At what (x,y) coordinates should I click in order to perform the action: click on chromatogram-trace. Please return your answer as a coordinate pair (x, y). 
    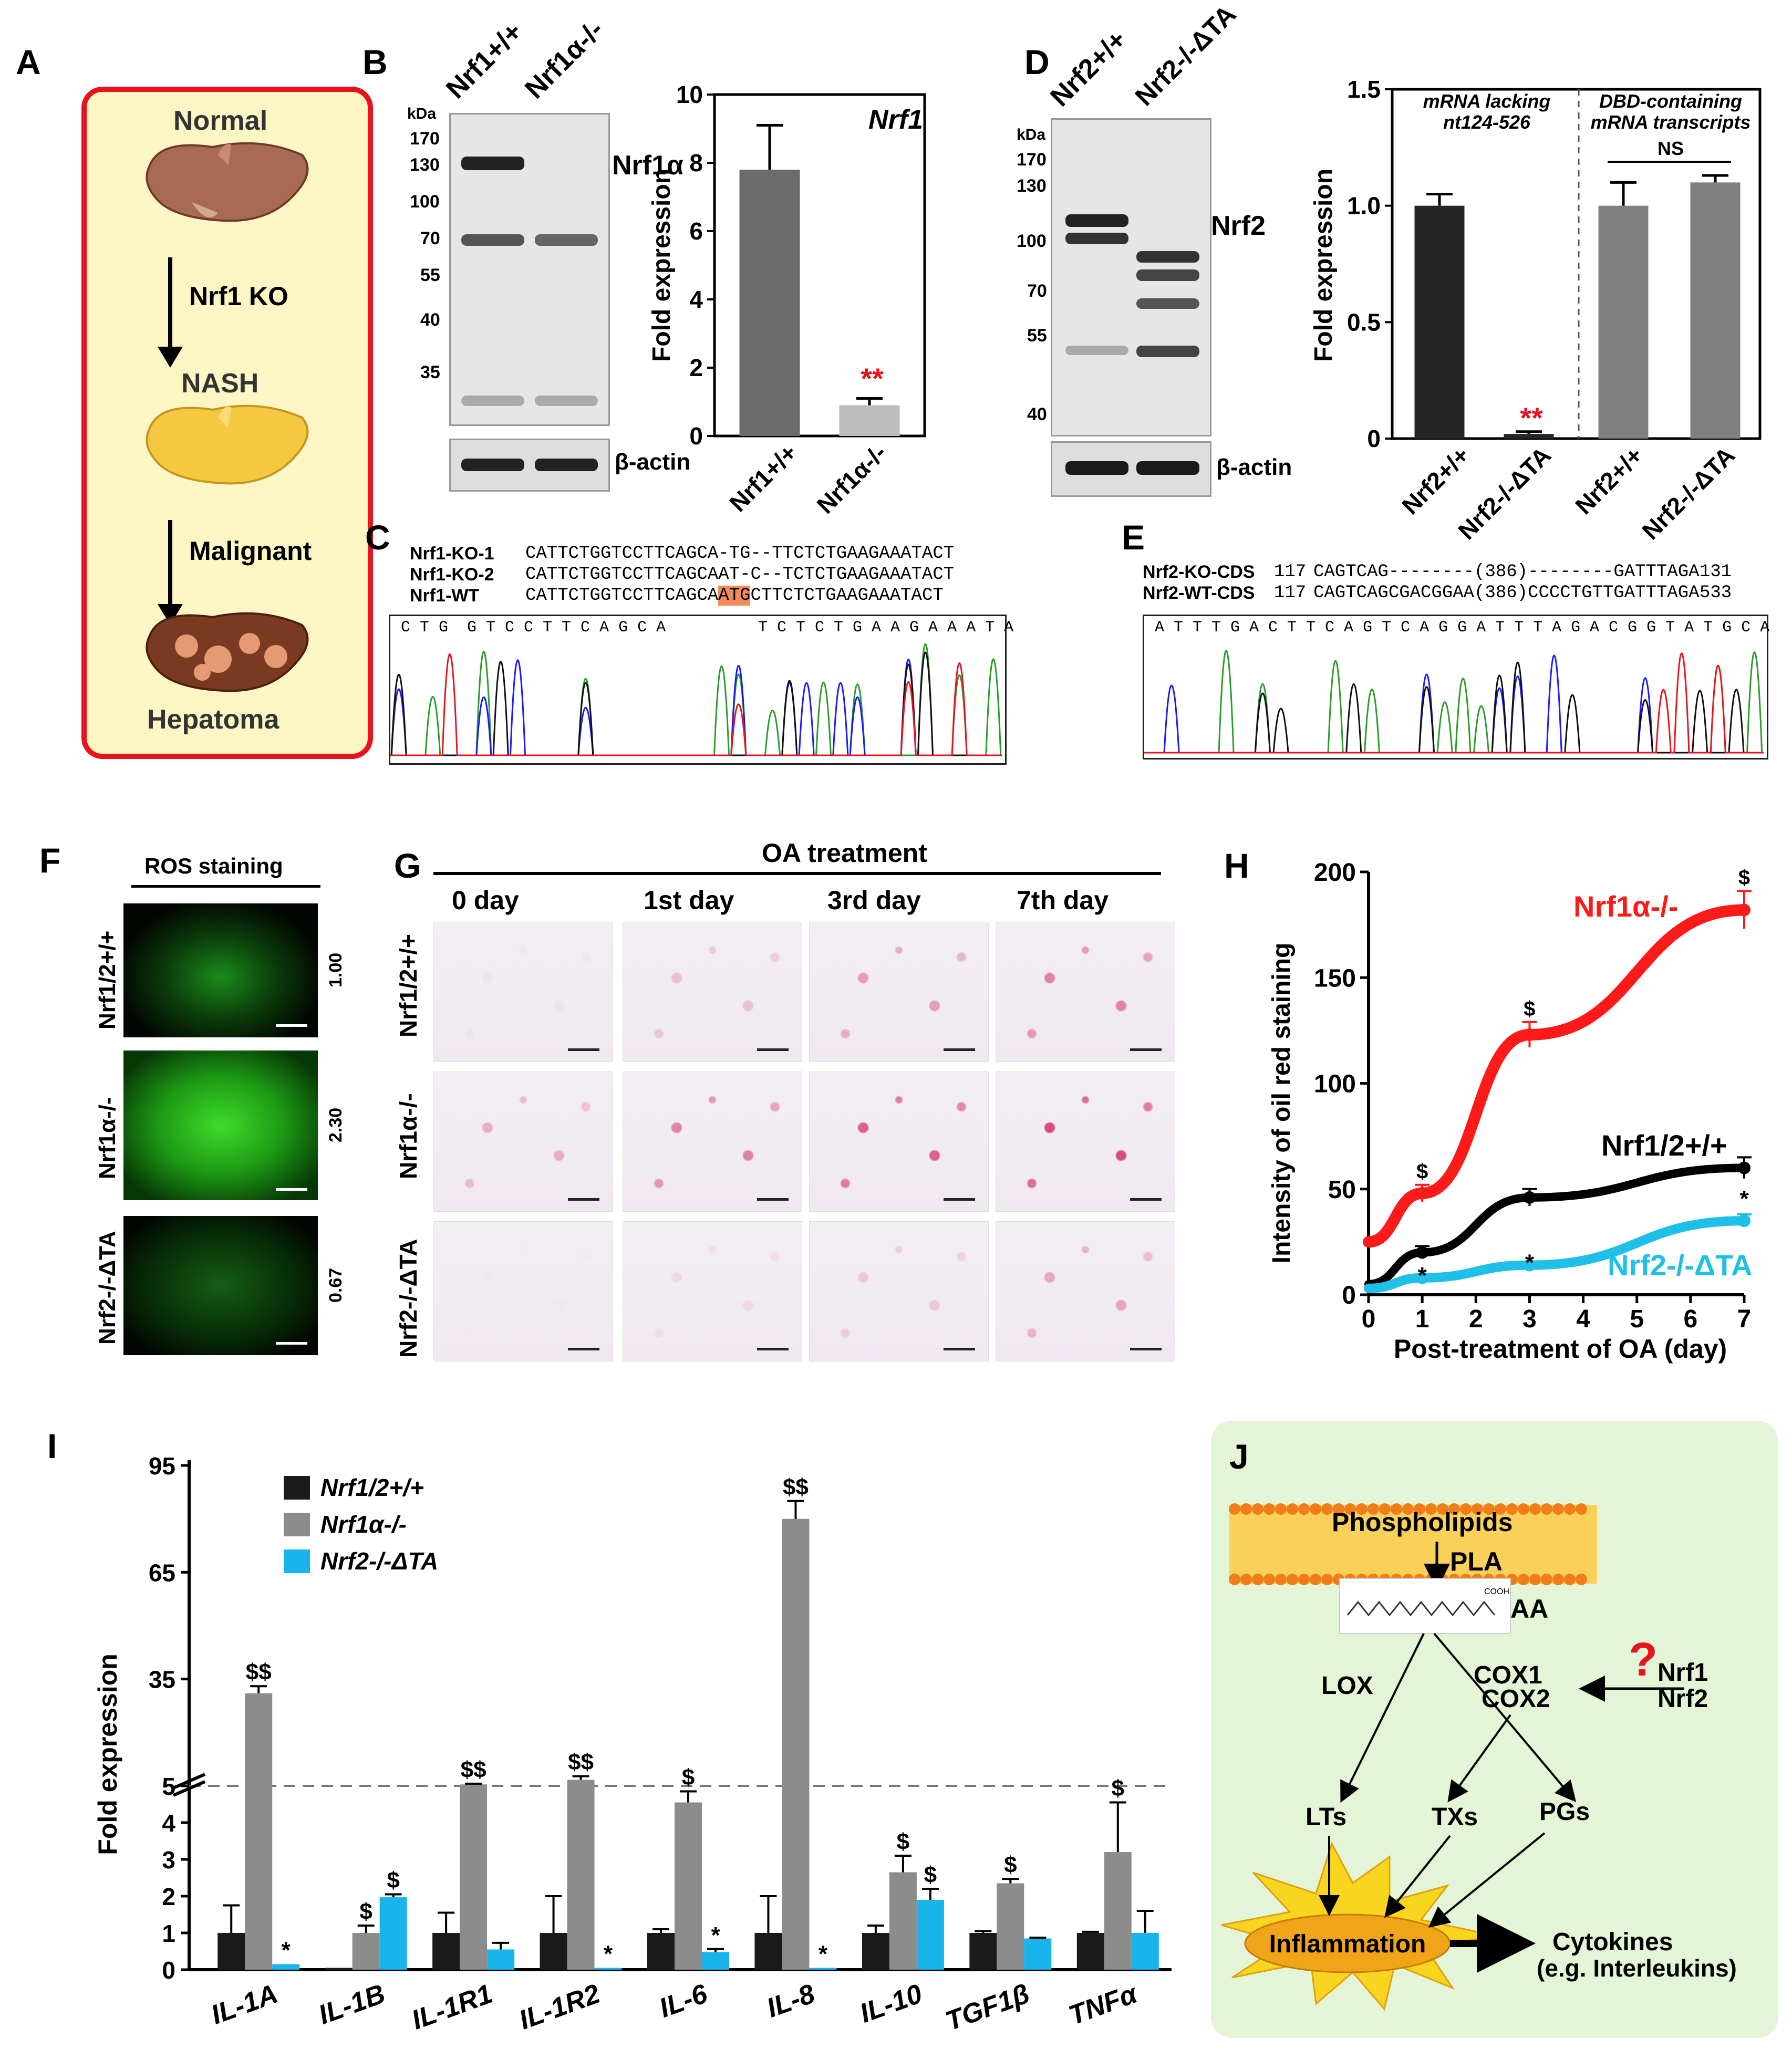
    Looking at the image, I should click on (696, 704).